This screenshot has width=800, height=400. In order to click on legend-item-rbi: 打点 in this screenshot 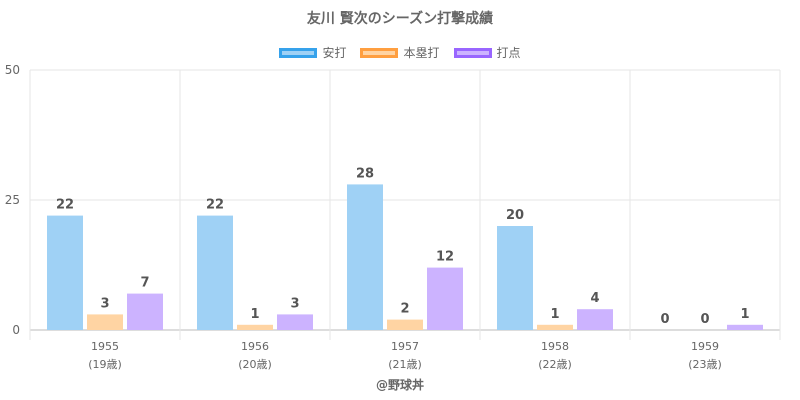, I will do `click(487, 52)`.